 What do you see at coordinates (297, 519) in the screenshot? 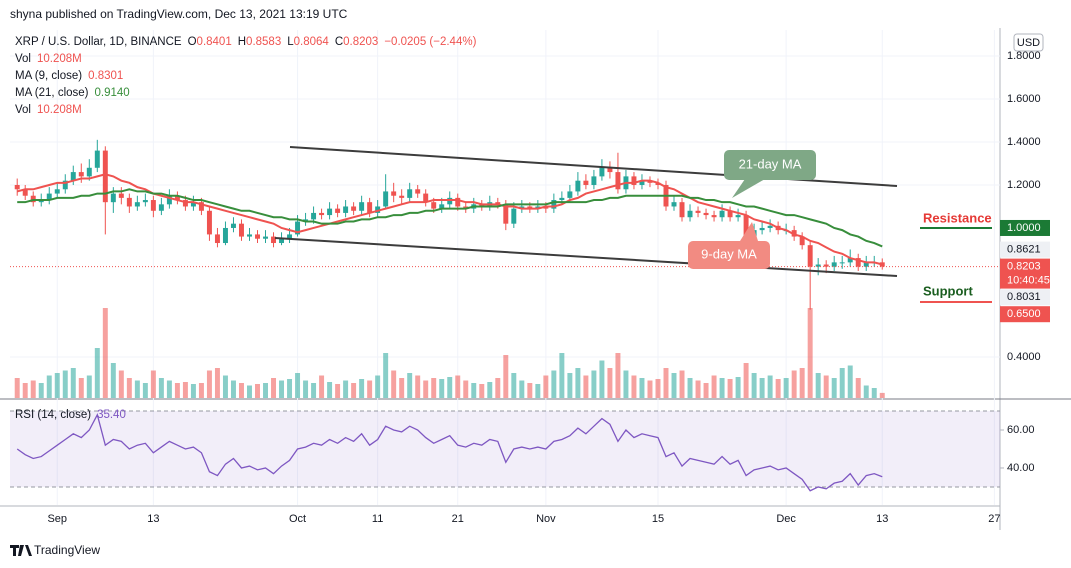
I see `x-tick-label: Oct` at bounding box center [297, 519].